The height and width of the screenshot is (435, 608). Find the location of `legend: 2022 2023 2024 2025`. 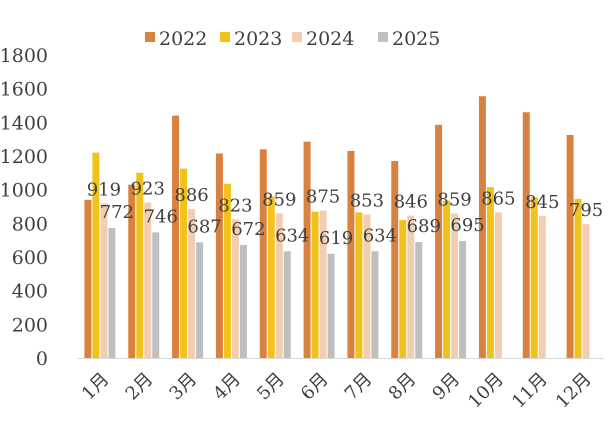

legend: 2022 2023 2024 2025 is located at coordinates (292, 39).